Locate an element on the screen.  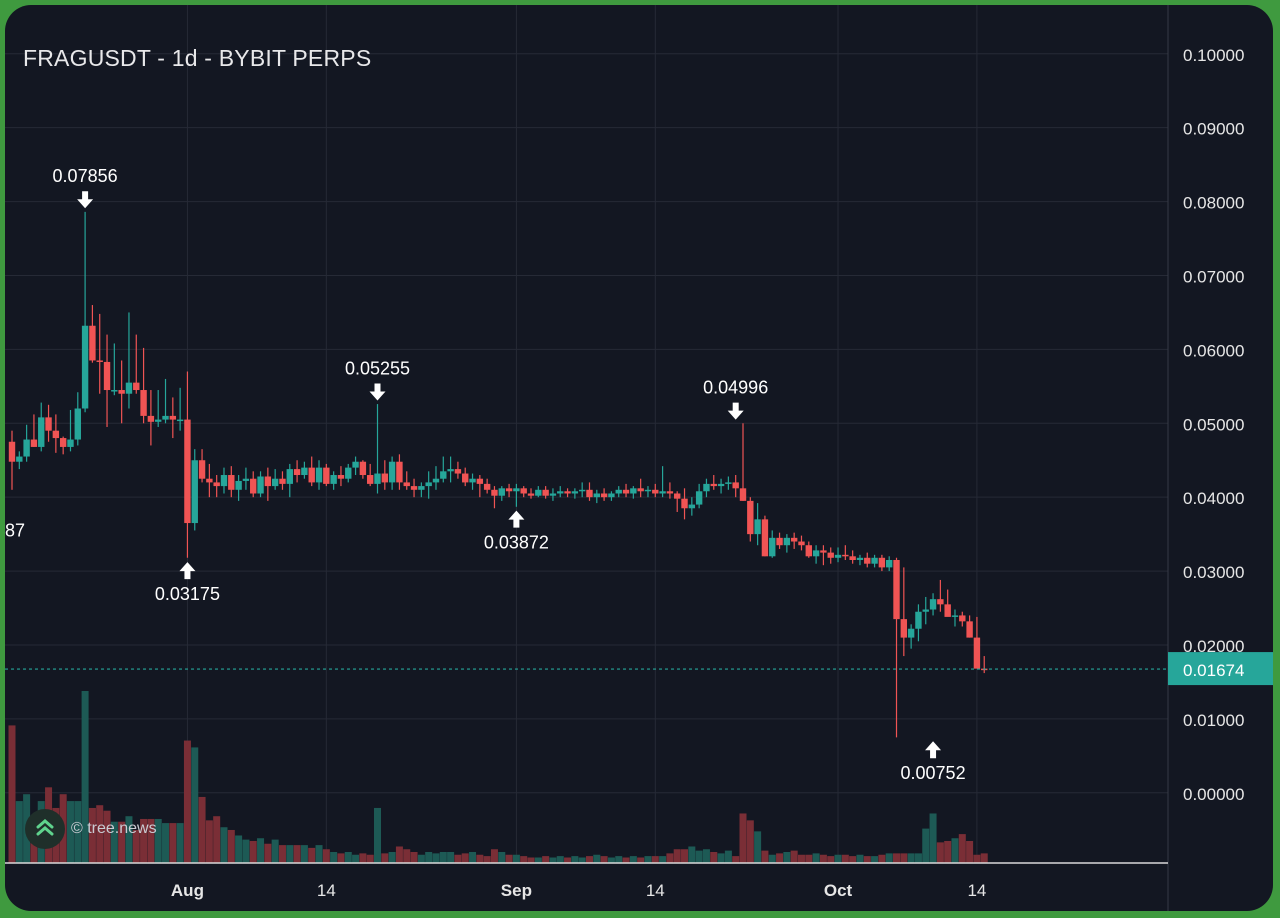
price-tick-label: 0.10000 is located at coordinates (1213, 55).